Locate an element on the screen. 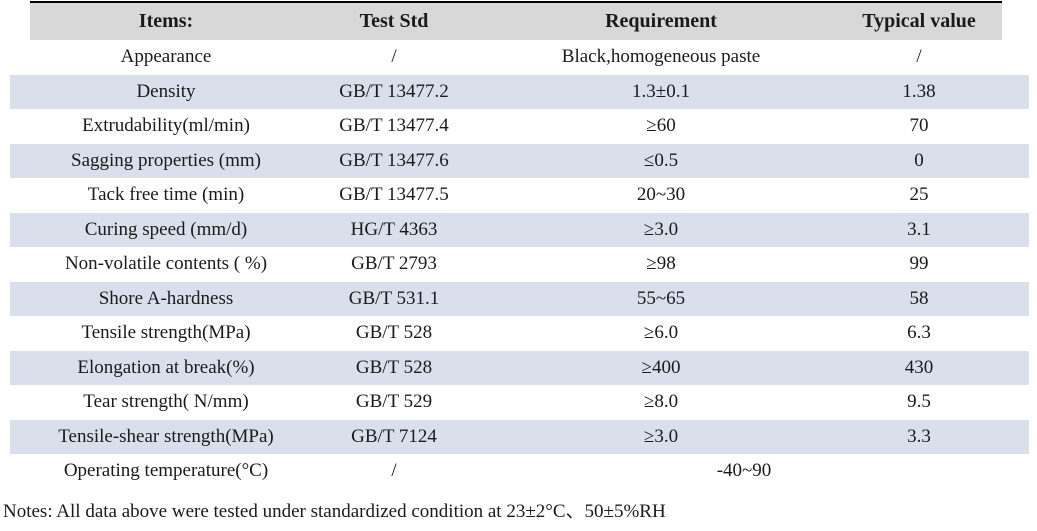 Image resolution: width=1037 pixels, height=531 pixels. cell-requirement: 20~30 is located at coordinates (661, 195).